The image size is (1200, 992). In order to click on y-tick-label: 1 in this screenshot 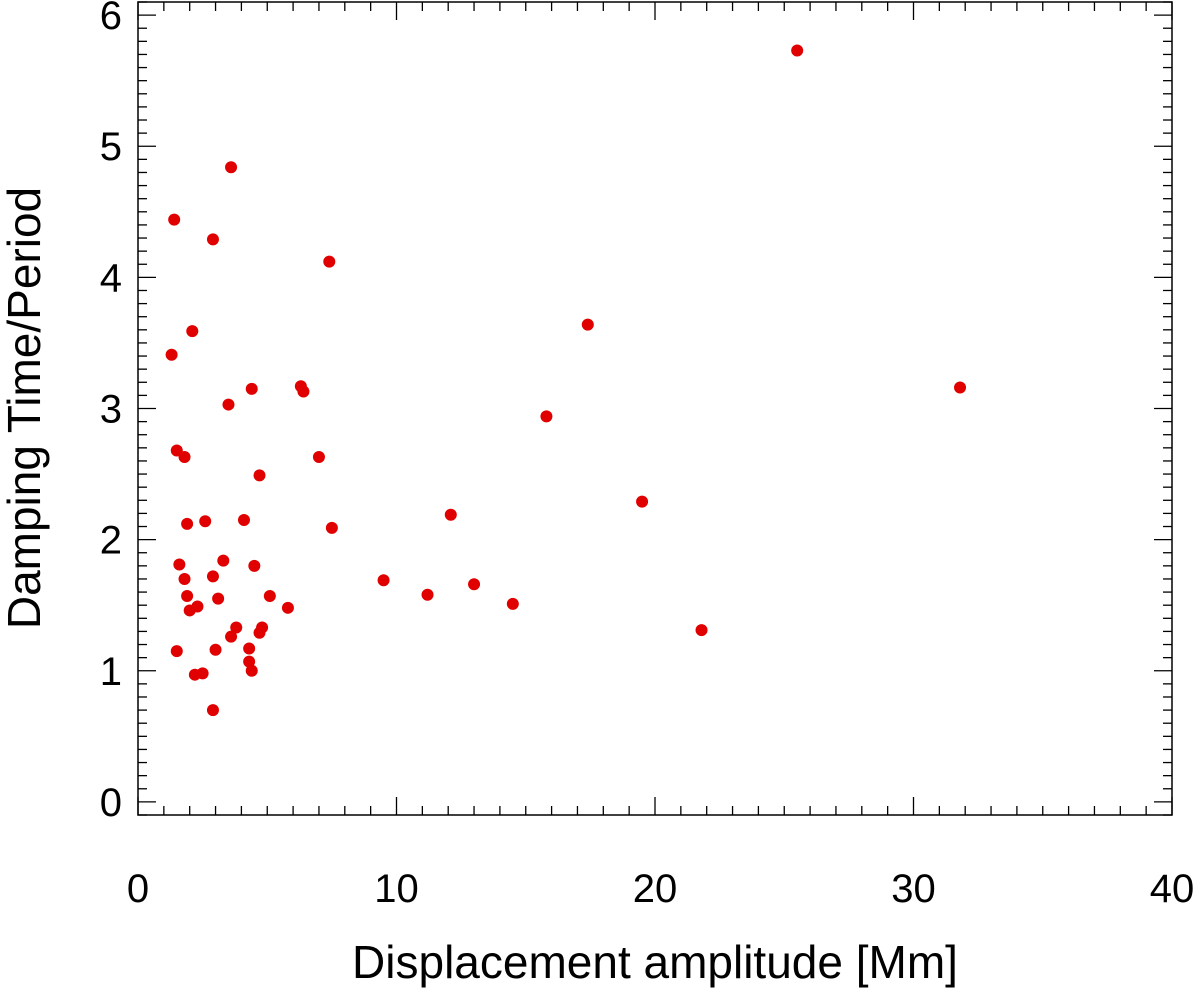, I will do `click(111, 672)`.